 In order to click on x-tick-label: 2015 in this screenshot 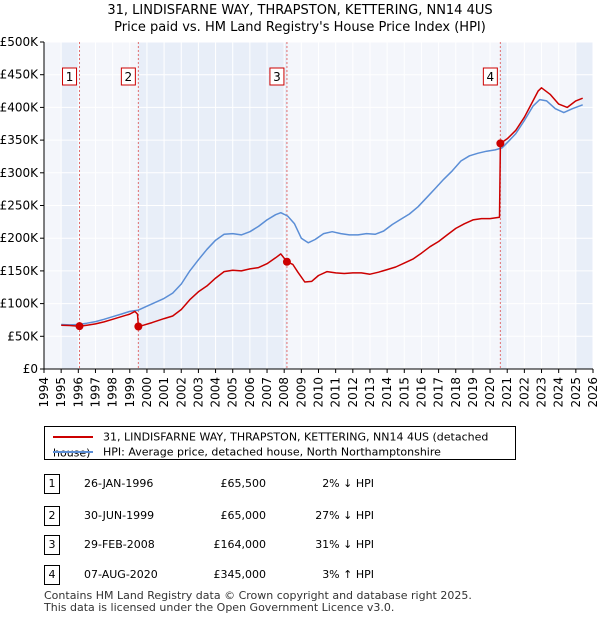, I will do `click(404, 392)`.